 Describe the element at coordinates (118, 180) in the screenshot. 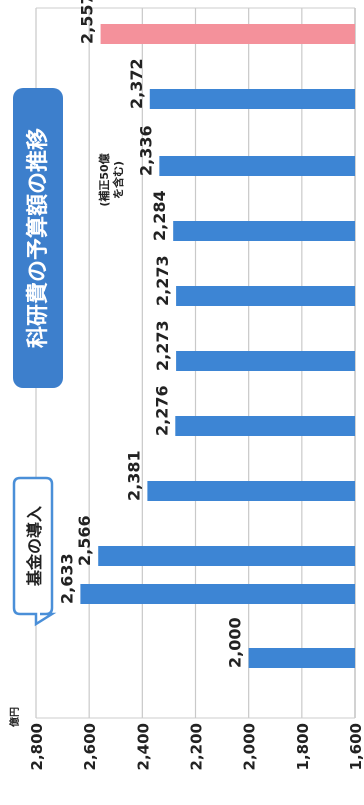

I see `supplementary-note-line2: を含む)` at that location.